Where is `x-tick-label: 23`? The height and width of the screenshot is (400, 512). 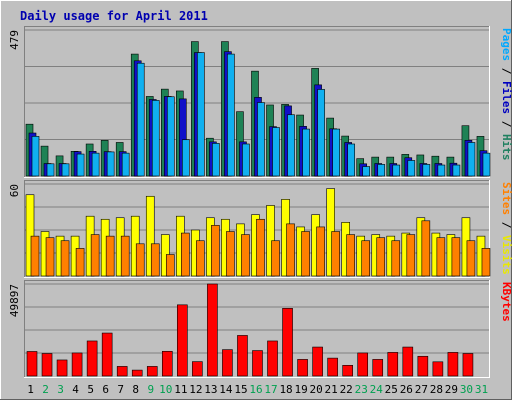
x-tick-label: 23 is located at coordinates (361, 389).